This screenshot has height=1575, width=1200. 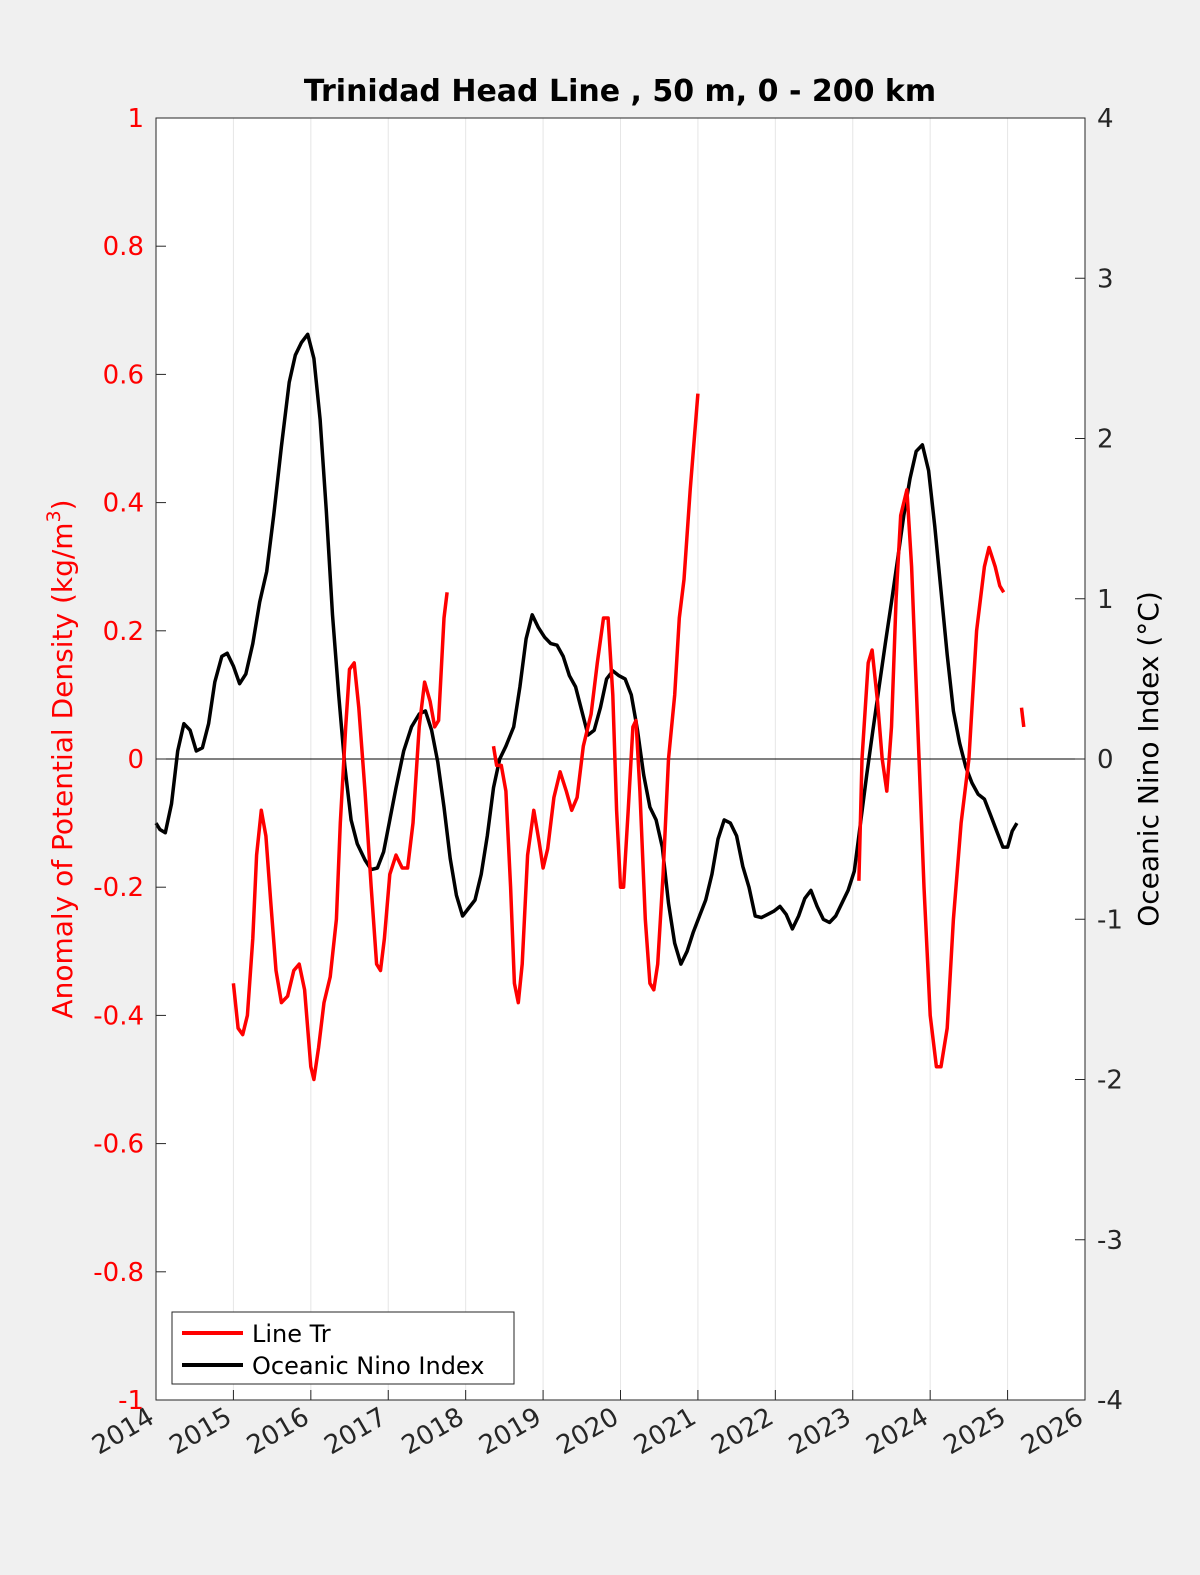 What do you see at coordinates (1110, 920) in the screenshot?
I see `y-right-tick-label: -1` at bounding box center [1110, 920].